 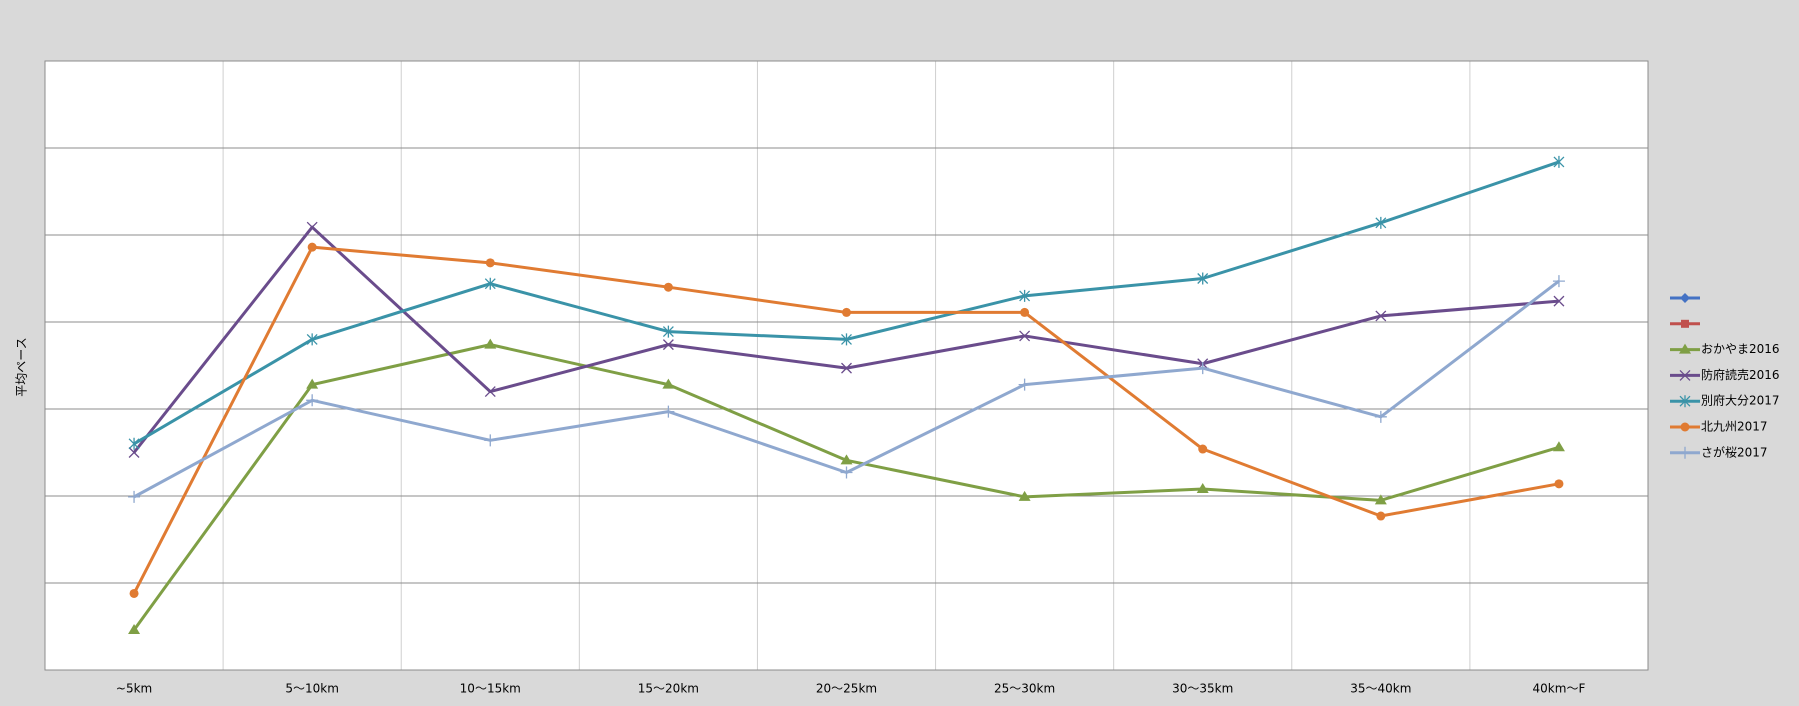 What do you see at coordinates (1380, 689) in the screenshot?
I see `x-tick-label: 35〜40km` at bounding box center [1380, 689].